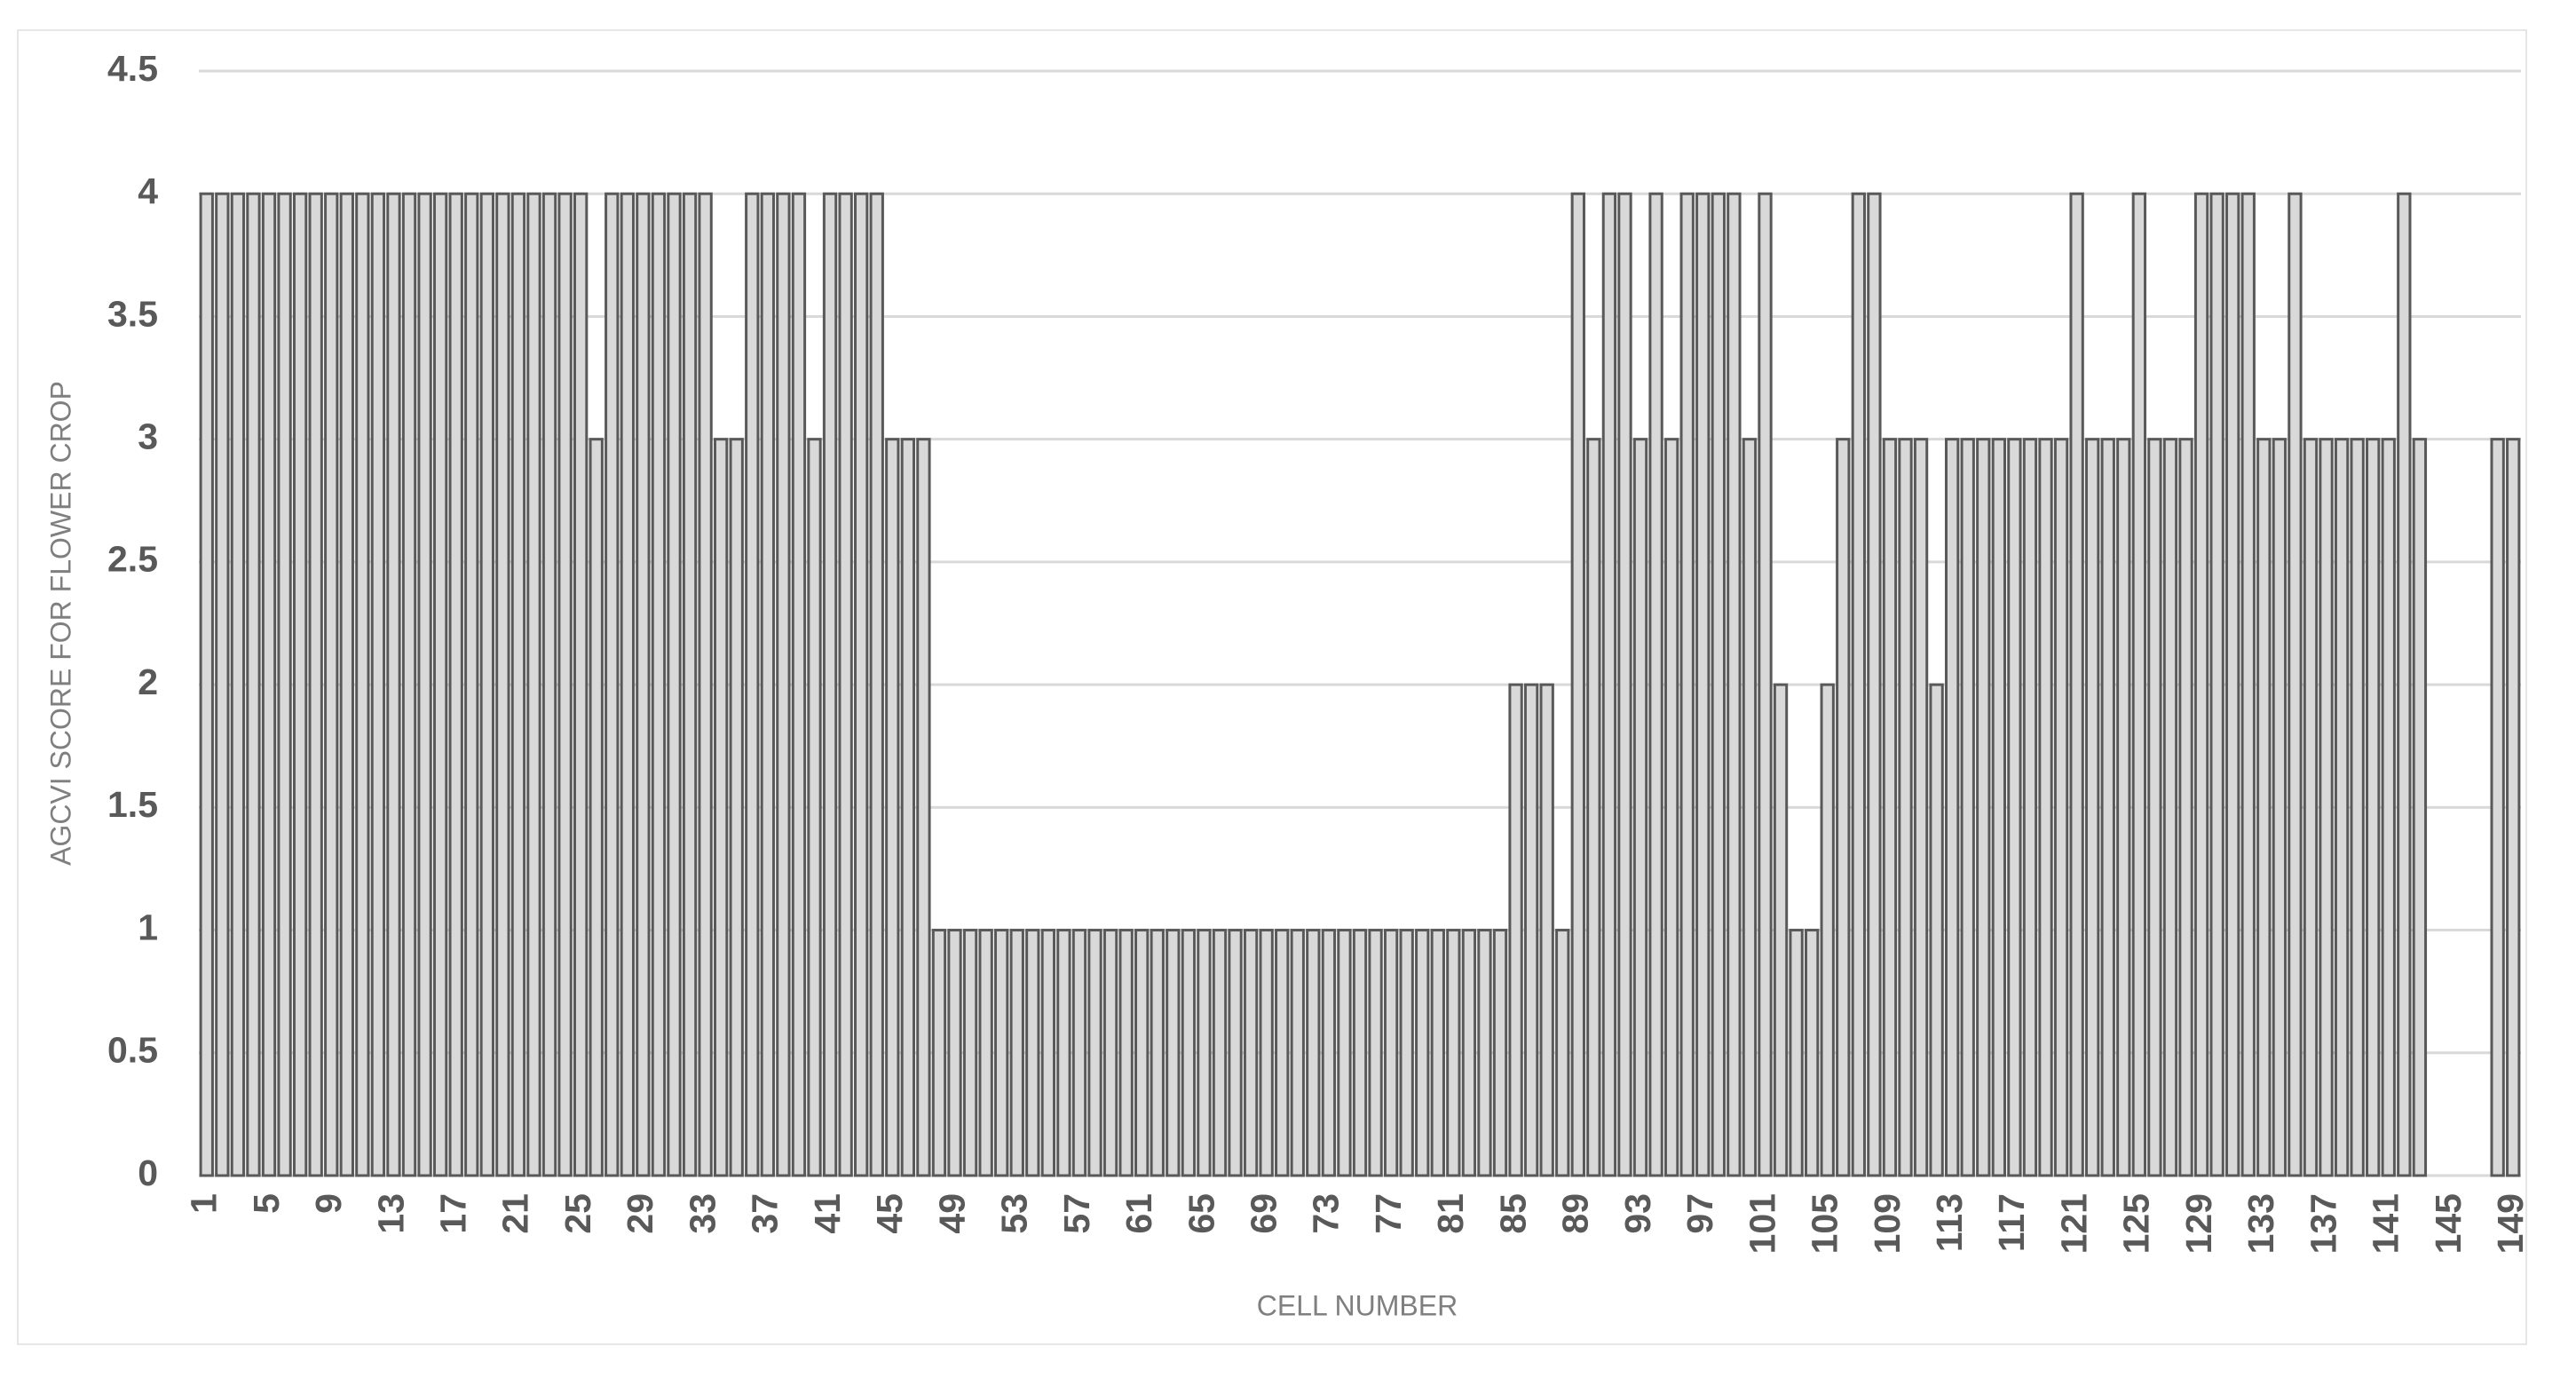 Image resolution: width=2576 pixels, height=1386 pixels. What do you see at coordinates (132, 559) in the screenshot?
I see `y-tick-label: 2.5` at bounding box center [132, 559].